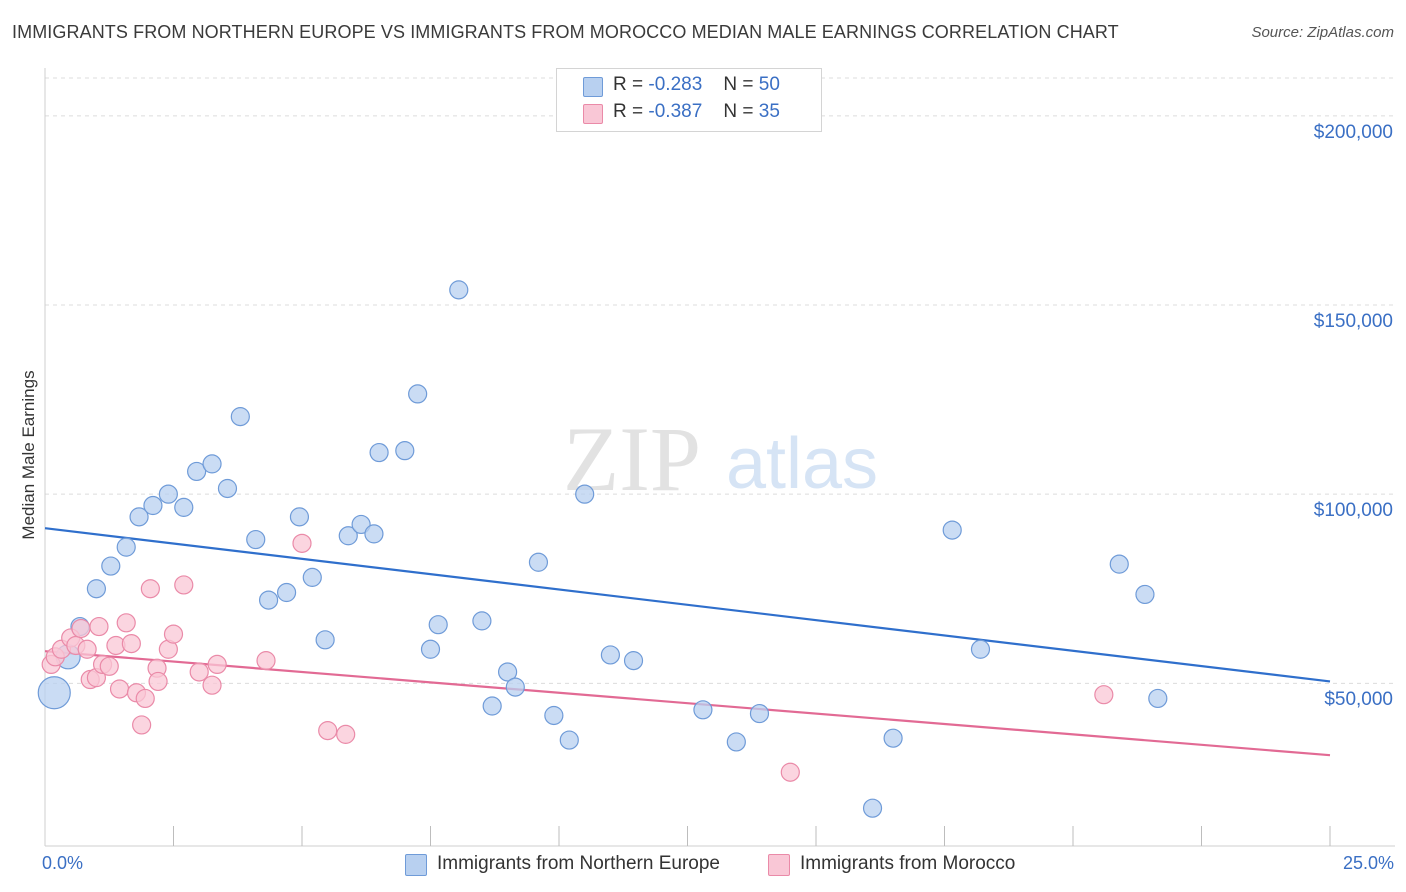 Image resolution: width=1406 pixels, height=892 pixels. Describe the element at coordinates (1353, 132) in the screenshot. I see `y-tick-label: $200,000` at that location.